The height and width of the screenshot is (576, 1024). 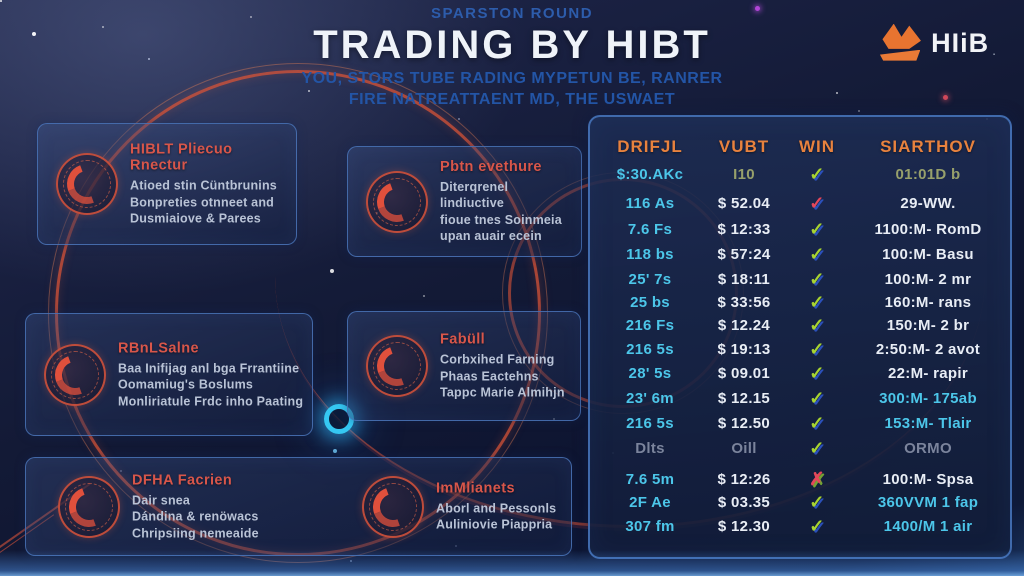 I want to click on table-row: $:30.AKc I10 ✓ 01:01D b, so click(x=800, y=174).